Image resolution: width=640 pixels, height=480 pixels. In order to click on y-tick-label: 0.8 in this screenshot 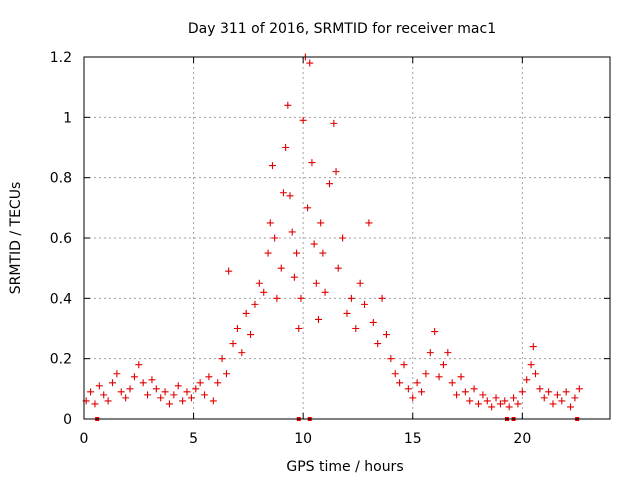, I will do `click(61, 179)`.